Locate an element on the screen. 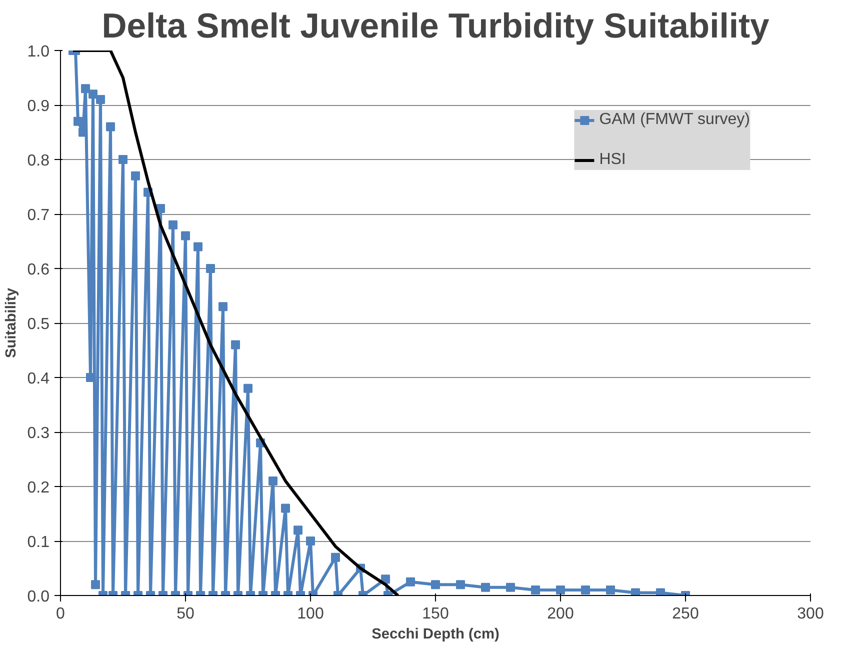 This screenshot has width=857, height=653. x-tick-label: 100 is located at coordinates (310, 614).